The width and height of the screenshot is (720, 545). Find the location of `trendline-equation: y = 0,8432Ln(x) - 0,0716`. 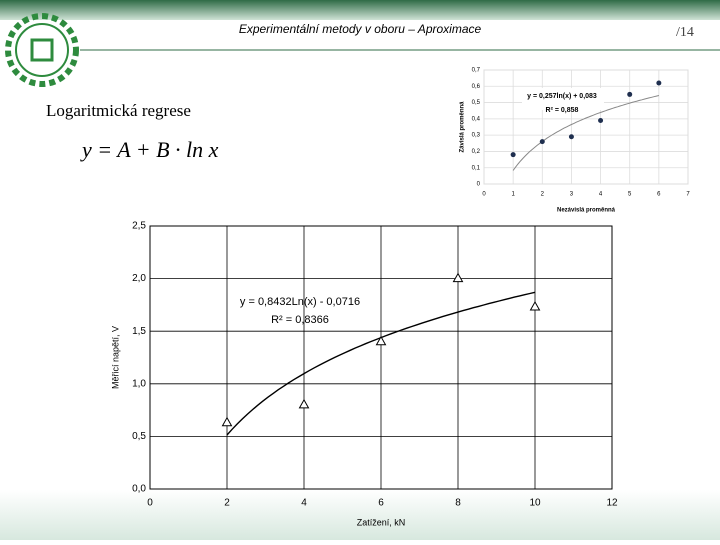

trendline-equation: y = 0,8432Ln(x) - 0,0716 is located at coordinates (300, 302).